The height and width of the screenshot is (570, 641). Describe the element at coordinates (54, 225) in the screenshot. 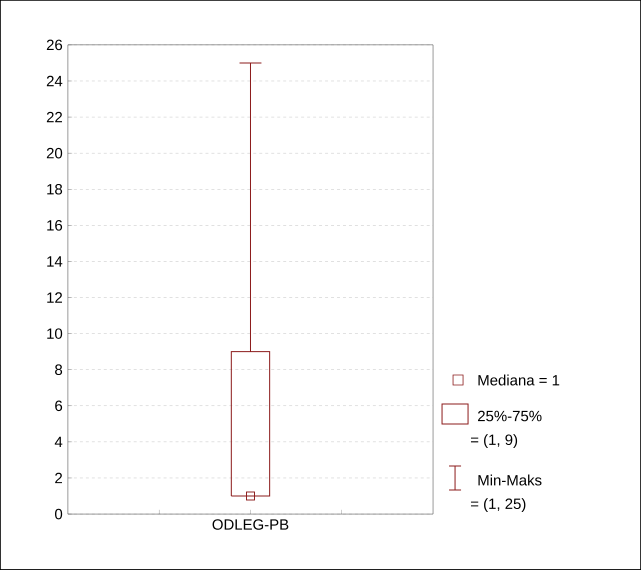

I see `y-tick-label: 16` at that location.